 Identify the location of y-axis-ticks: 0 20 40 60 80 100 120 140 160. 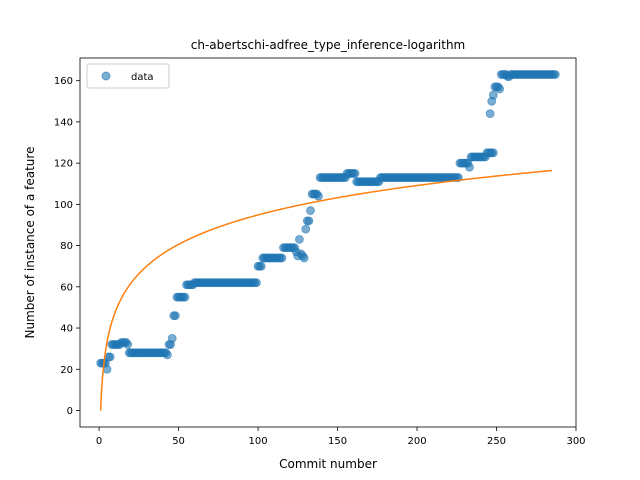
(67, 246).